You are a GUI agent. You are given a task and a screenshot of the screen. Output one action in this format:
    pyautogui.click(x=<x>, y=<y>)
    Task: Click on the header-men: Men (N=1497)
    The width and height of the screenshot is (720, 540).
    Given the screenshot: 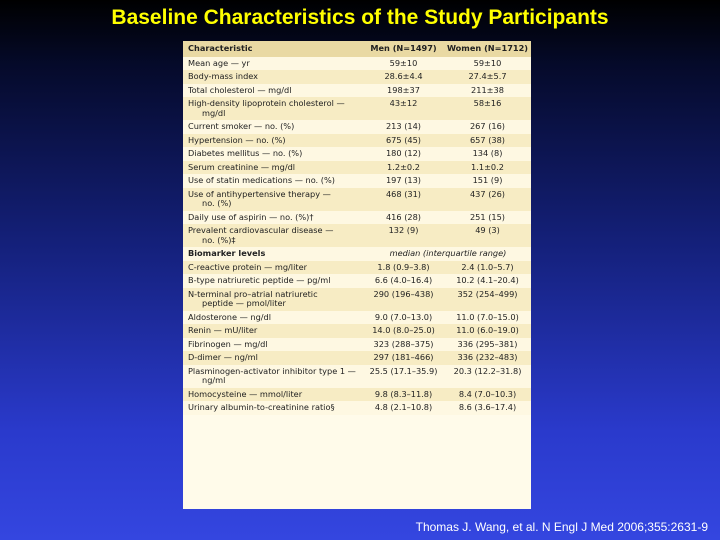 What is the action you would take?
    pyautogui.click(x=403, y=49)
    